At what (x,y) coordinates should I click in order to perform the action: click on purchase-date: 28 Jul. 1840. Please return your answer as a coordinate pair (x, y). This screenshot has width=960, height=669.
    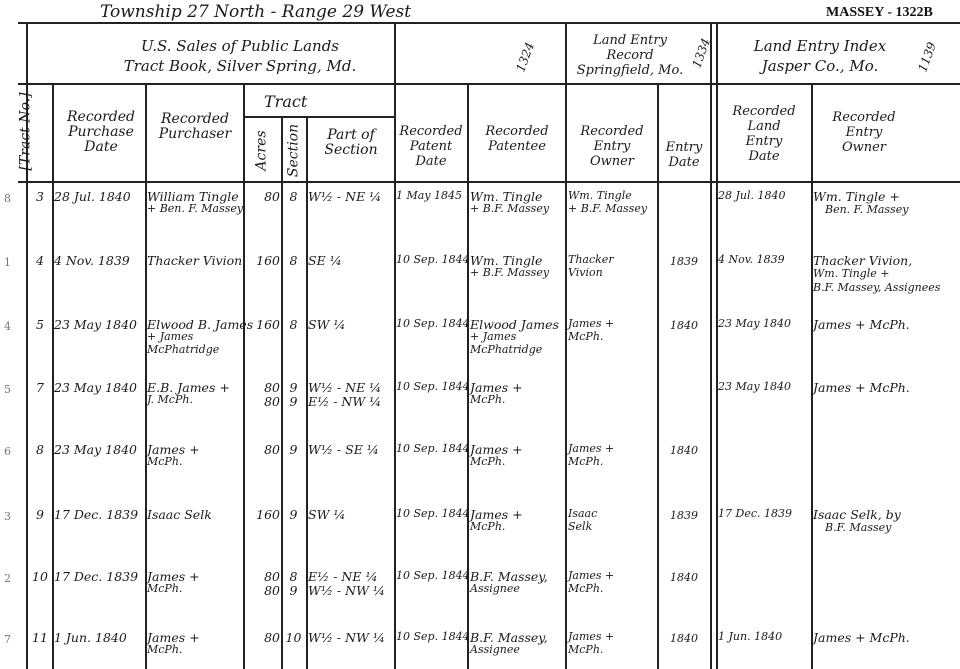
    Looking at the image, I should click on (92, 196).